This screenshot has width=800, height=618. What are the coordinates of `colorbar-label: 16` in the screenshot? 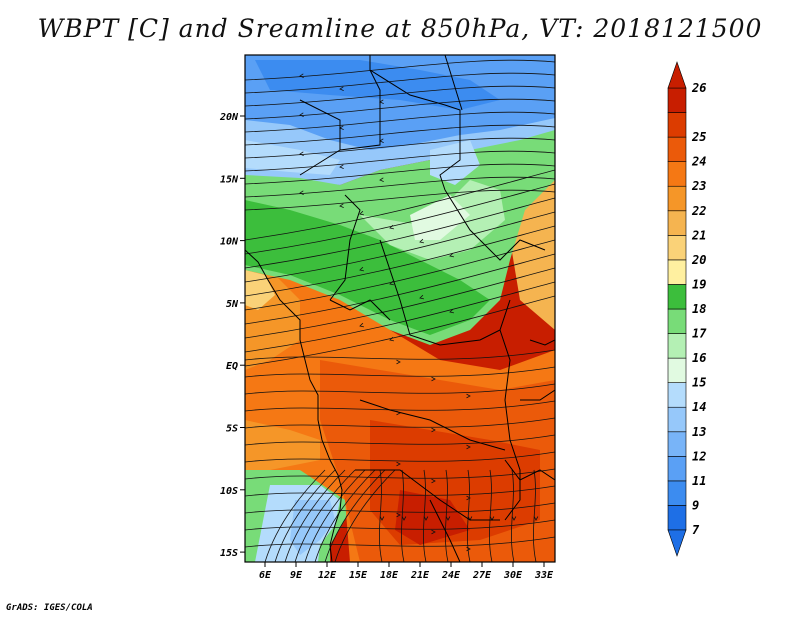 It's located at (699, 358).